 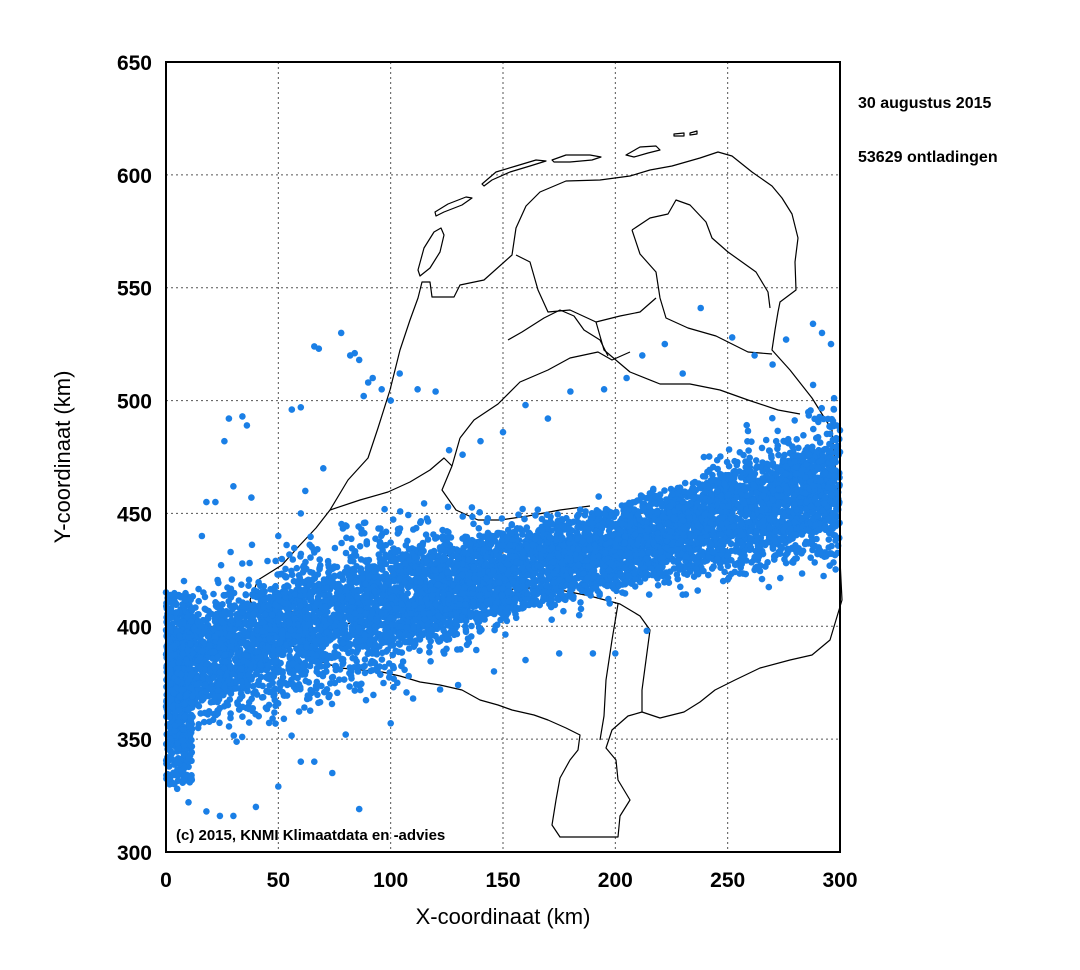 What do you see at coordinates (701, 254) in the screenshot?
I see `border-groningen` at bounding box center [701, 254].